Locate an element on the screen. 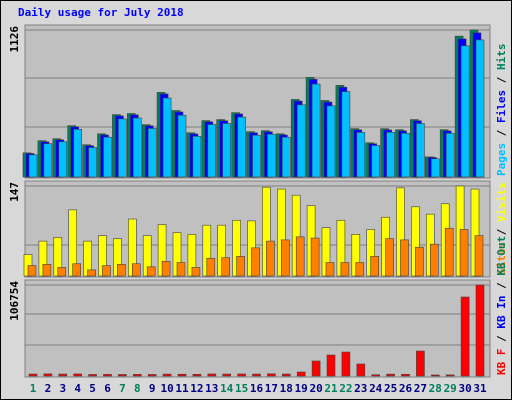 This screenshot has height=400, width=512. x-tick-label: 17 is located at coordinates (271, 388).